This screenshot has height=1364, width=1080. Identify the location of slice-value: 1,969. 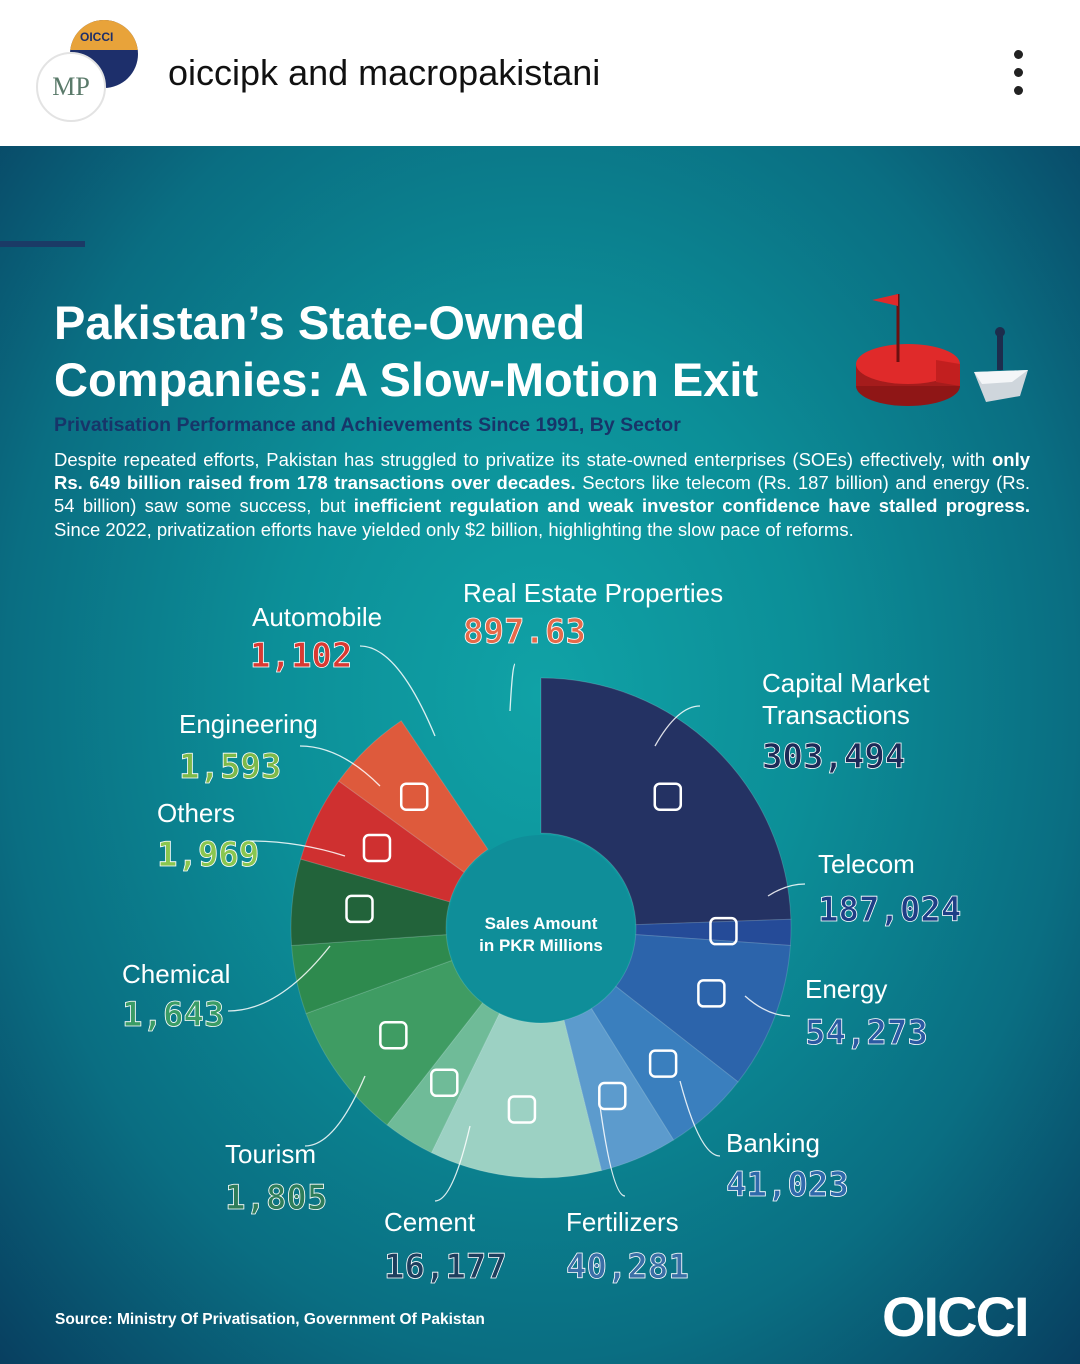
(208, 855).